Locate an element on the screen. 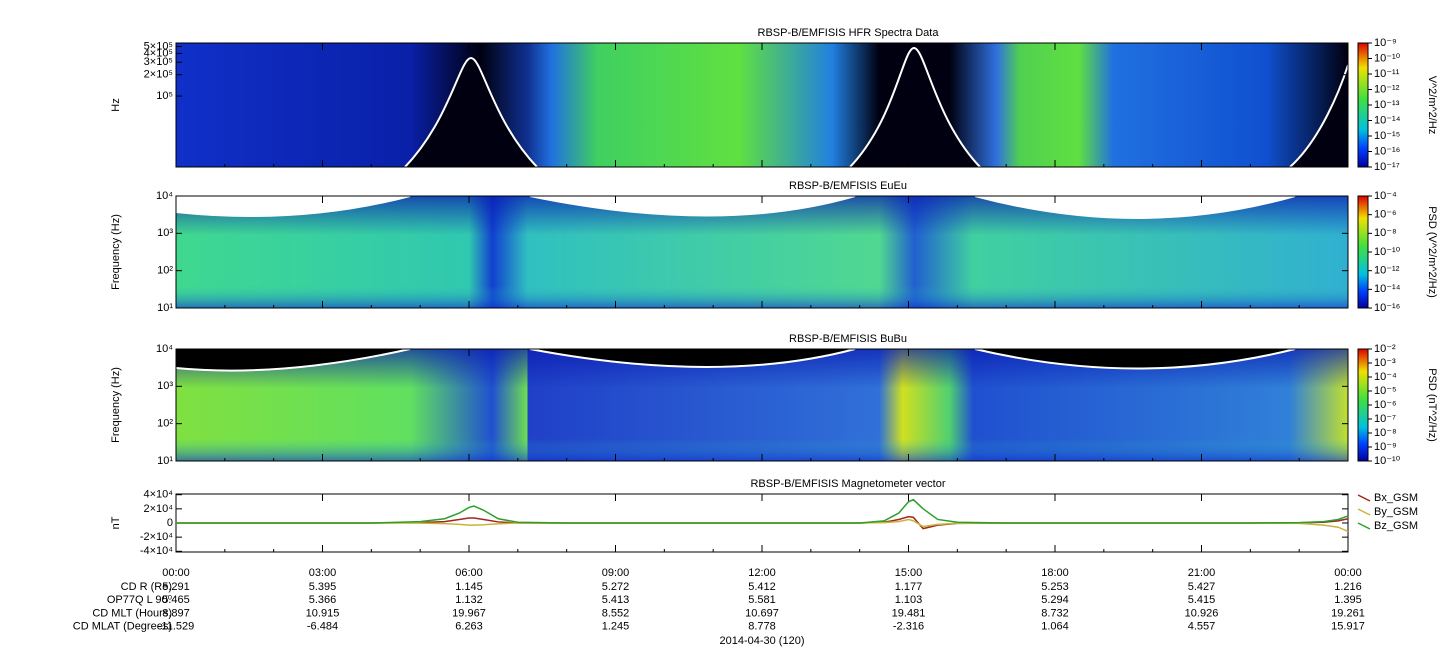 The width and height of the screenshot is (1447, 658). ephemeris-value: 8.732 is located at coordinates (1055, 613).